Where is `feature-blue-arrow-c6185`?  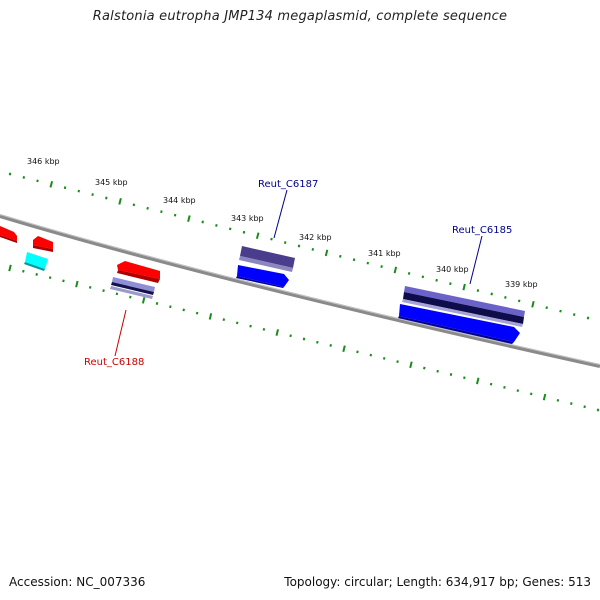
feature-blue-arrow-c6185 is located at coordinates (459, 324).